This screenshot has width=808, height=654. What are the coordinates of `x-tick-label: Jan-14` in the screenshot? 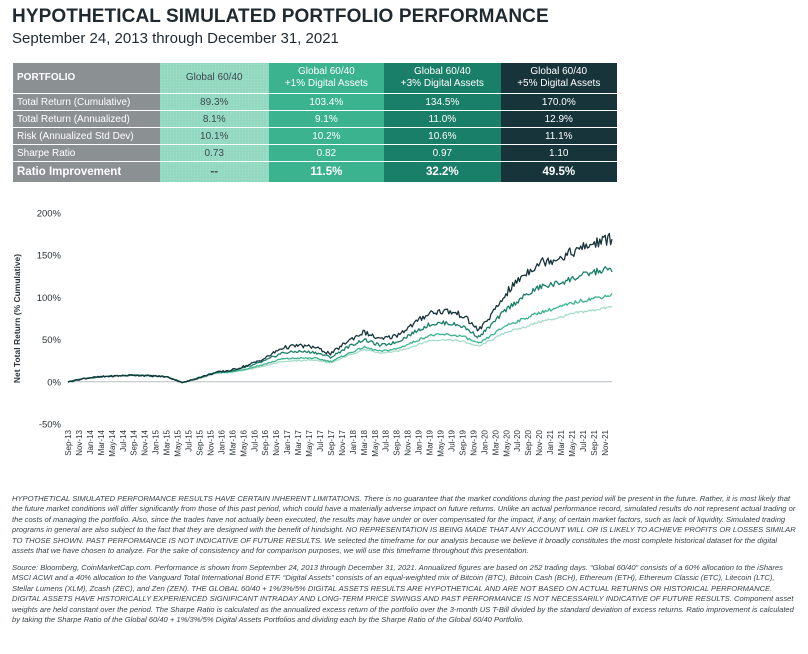 It's located at (90, 441).